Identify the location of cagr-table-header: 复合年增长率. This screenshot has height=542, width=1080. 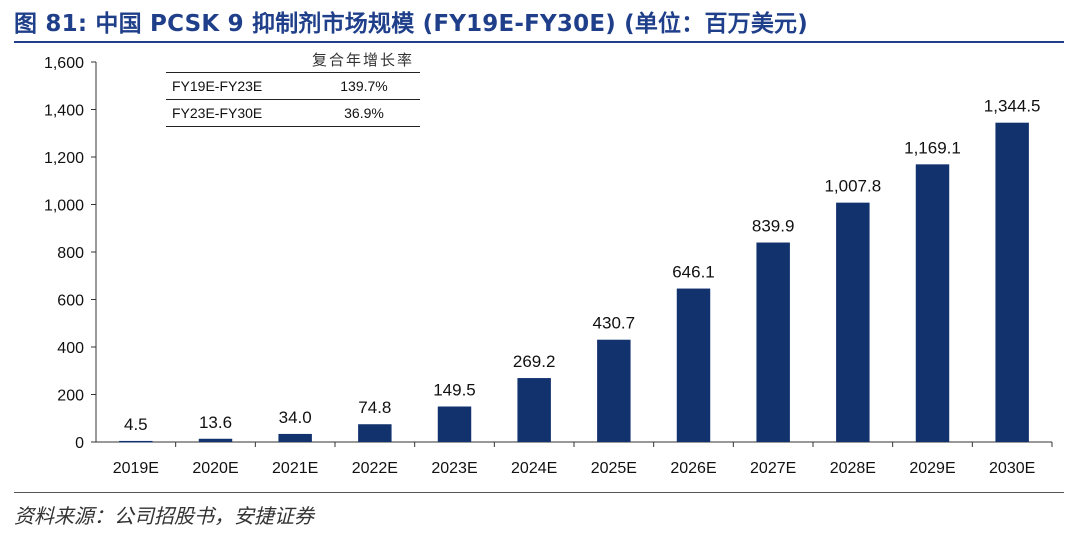
(293, 59).